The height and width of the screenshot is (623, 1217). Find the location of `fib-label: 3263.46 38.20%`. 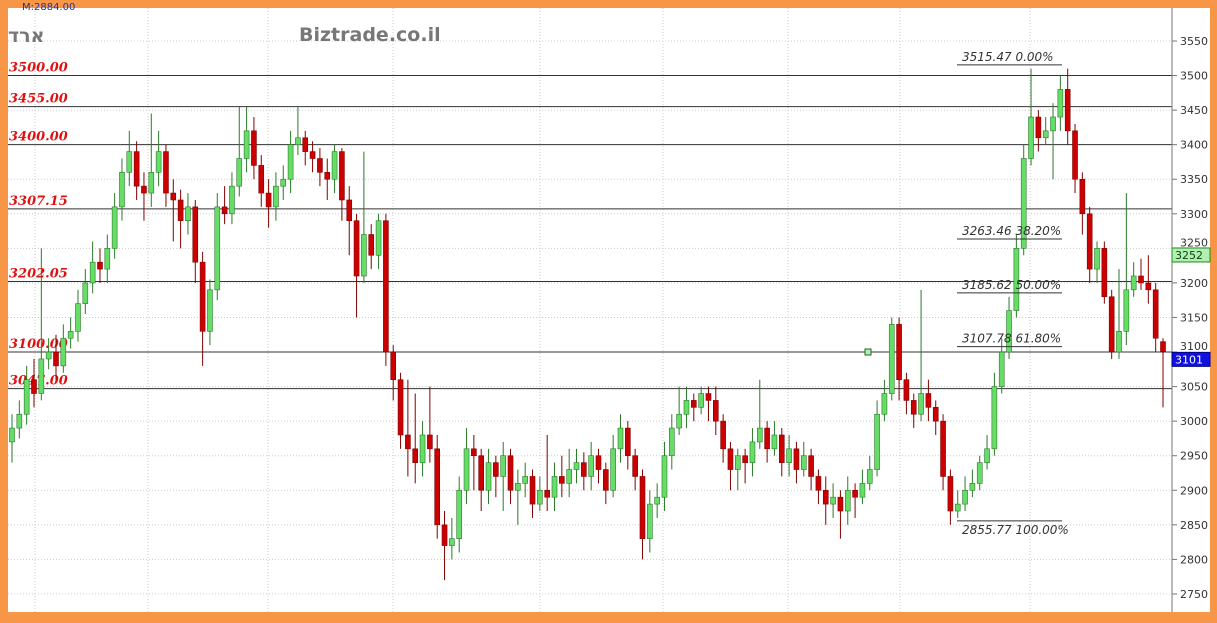

fib-label: 3263.46 38.20% is located at coordinates (1011, 231).